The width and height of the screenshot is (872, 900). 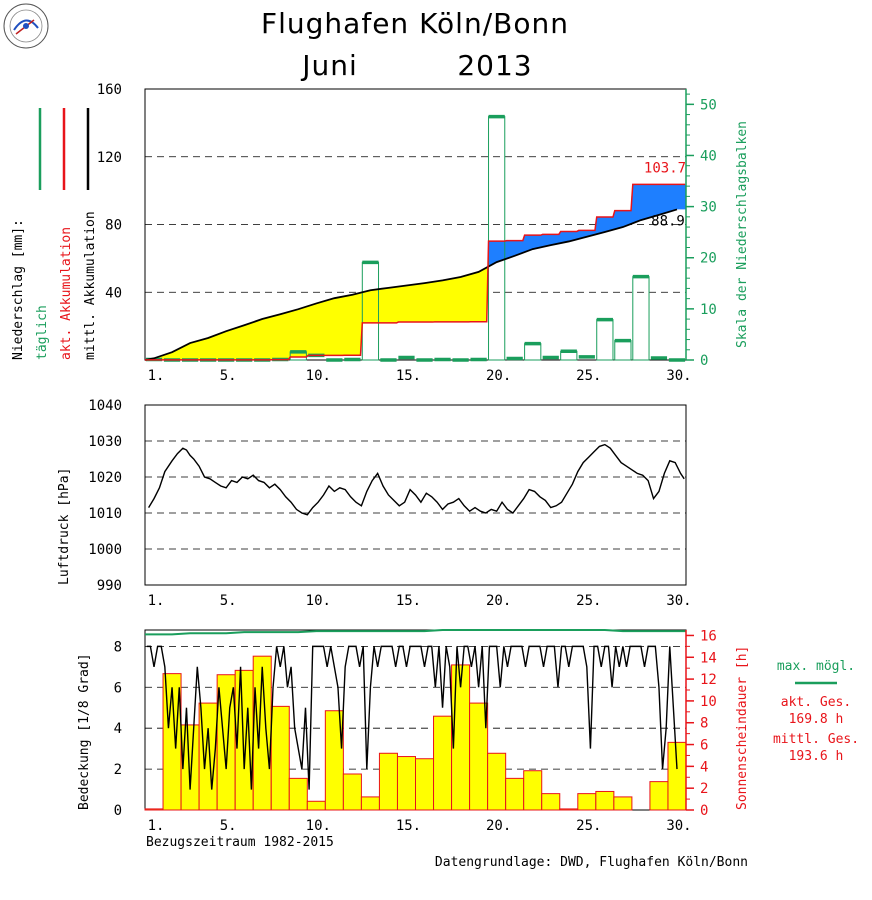 I want to click on y2-tick-label: 4, so click(x=704, y=767).